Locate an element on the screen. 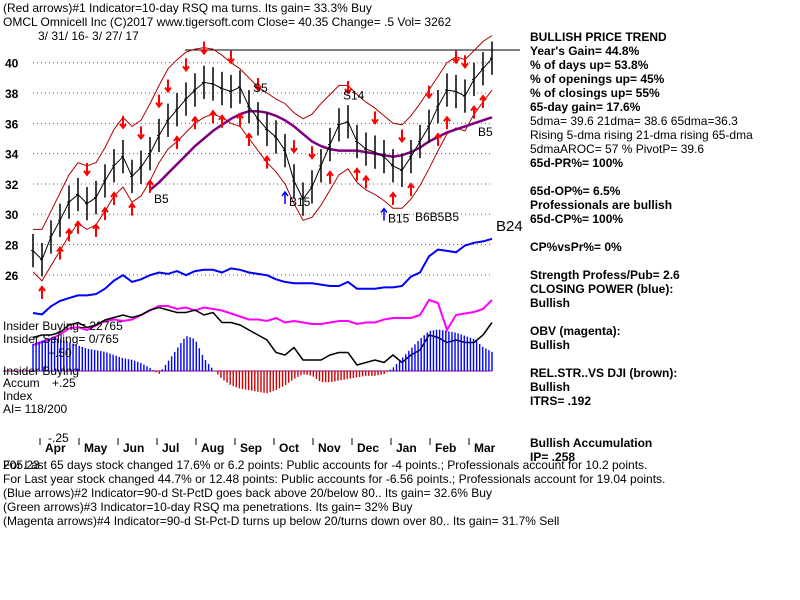 This screenshot has height=600, width=800. month-label: Jul is located at coordinates (170, 448).